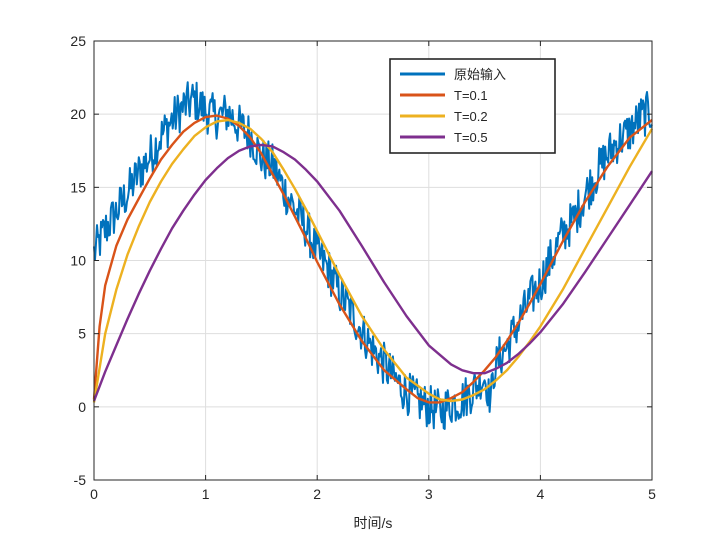 The height and width of the screenshot is (540, 720). Describe the element at coordinates (78, 187) in the screenshot. I see `y-tick-label: 15` at that location.